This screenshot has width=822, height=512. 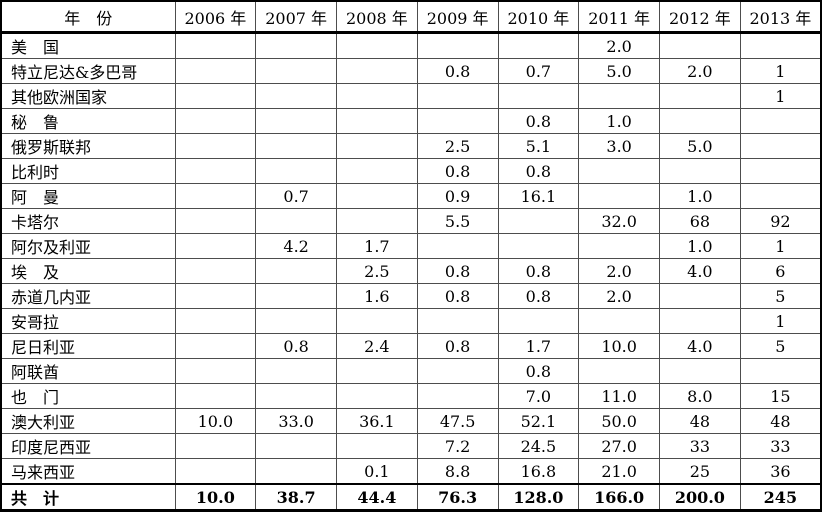 I want to click on table-row: 美 国 2.0, so click(x=411, y=45).